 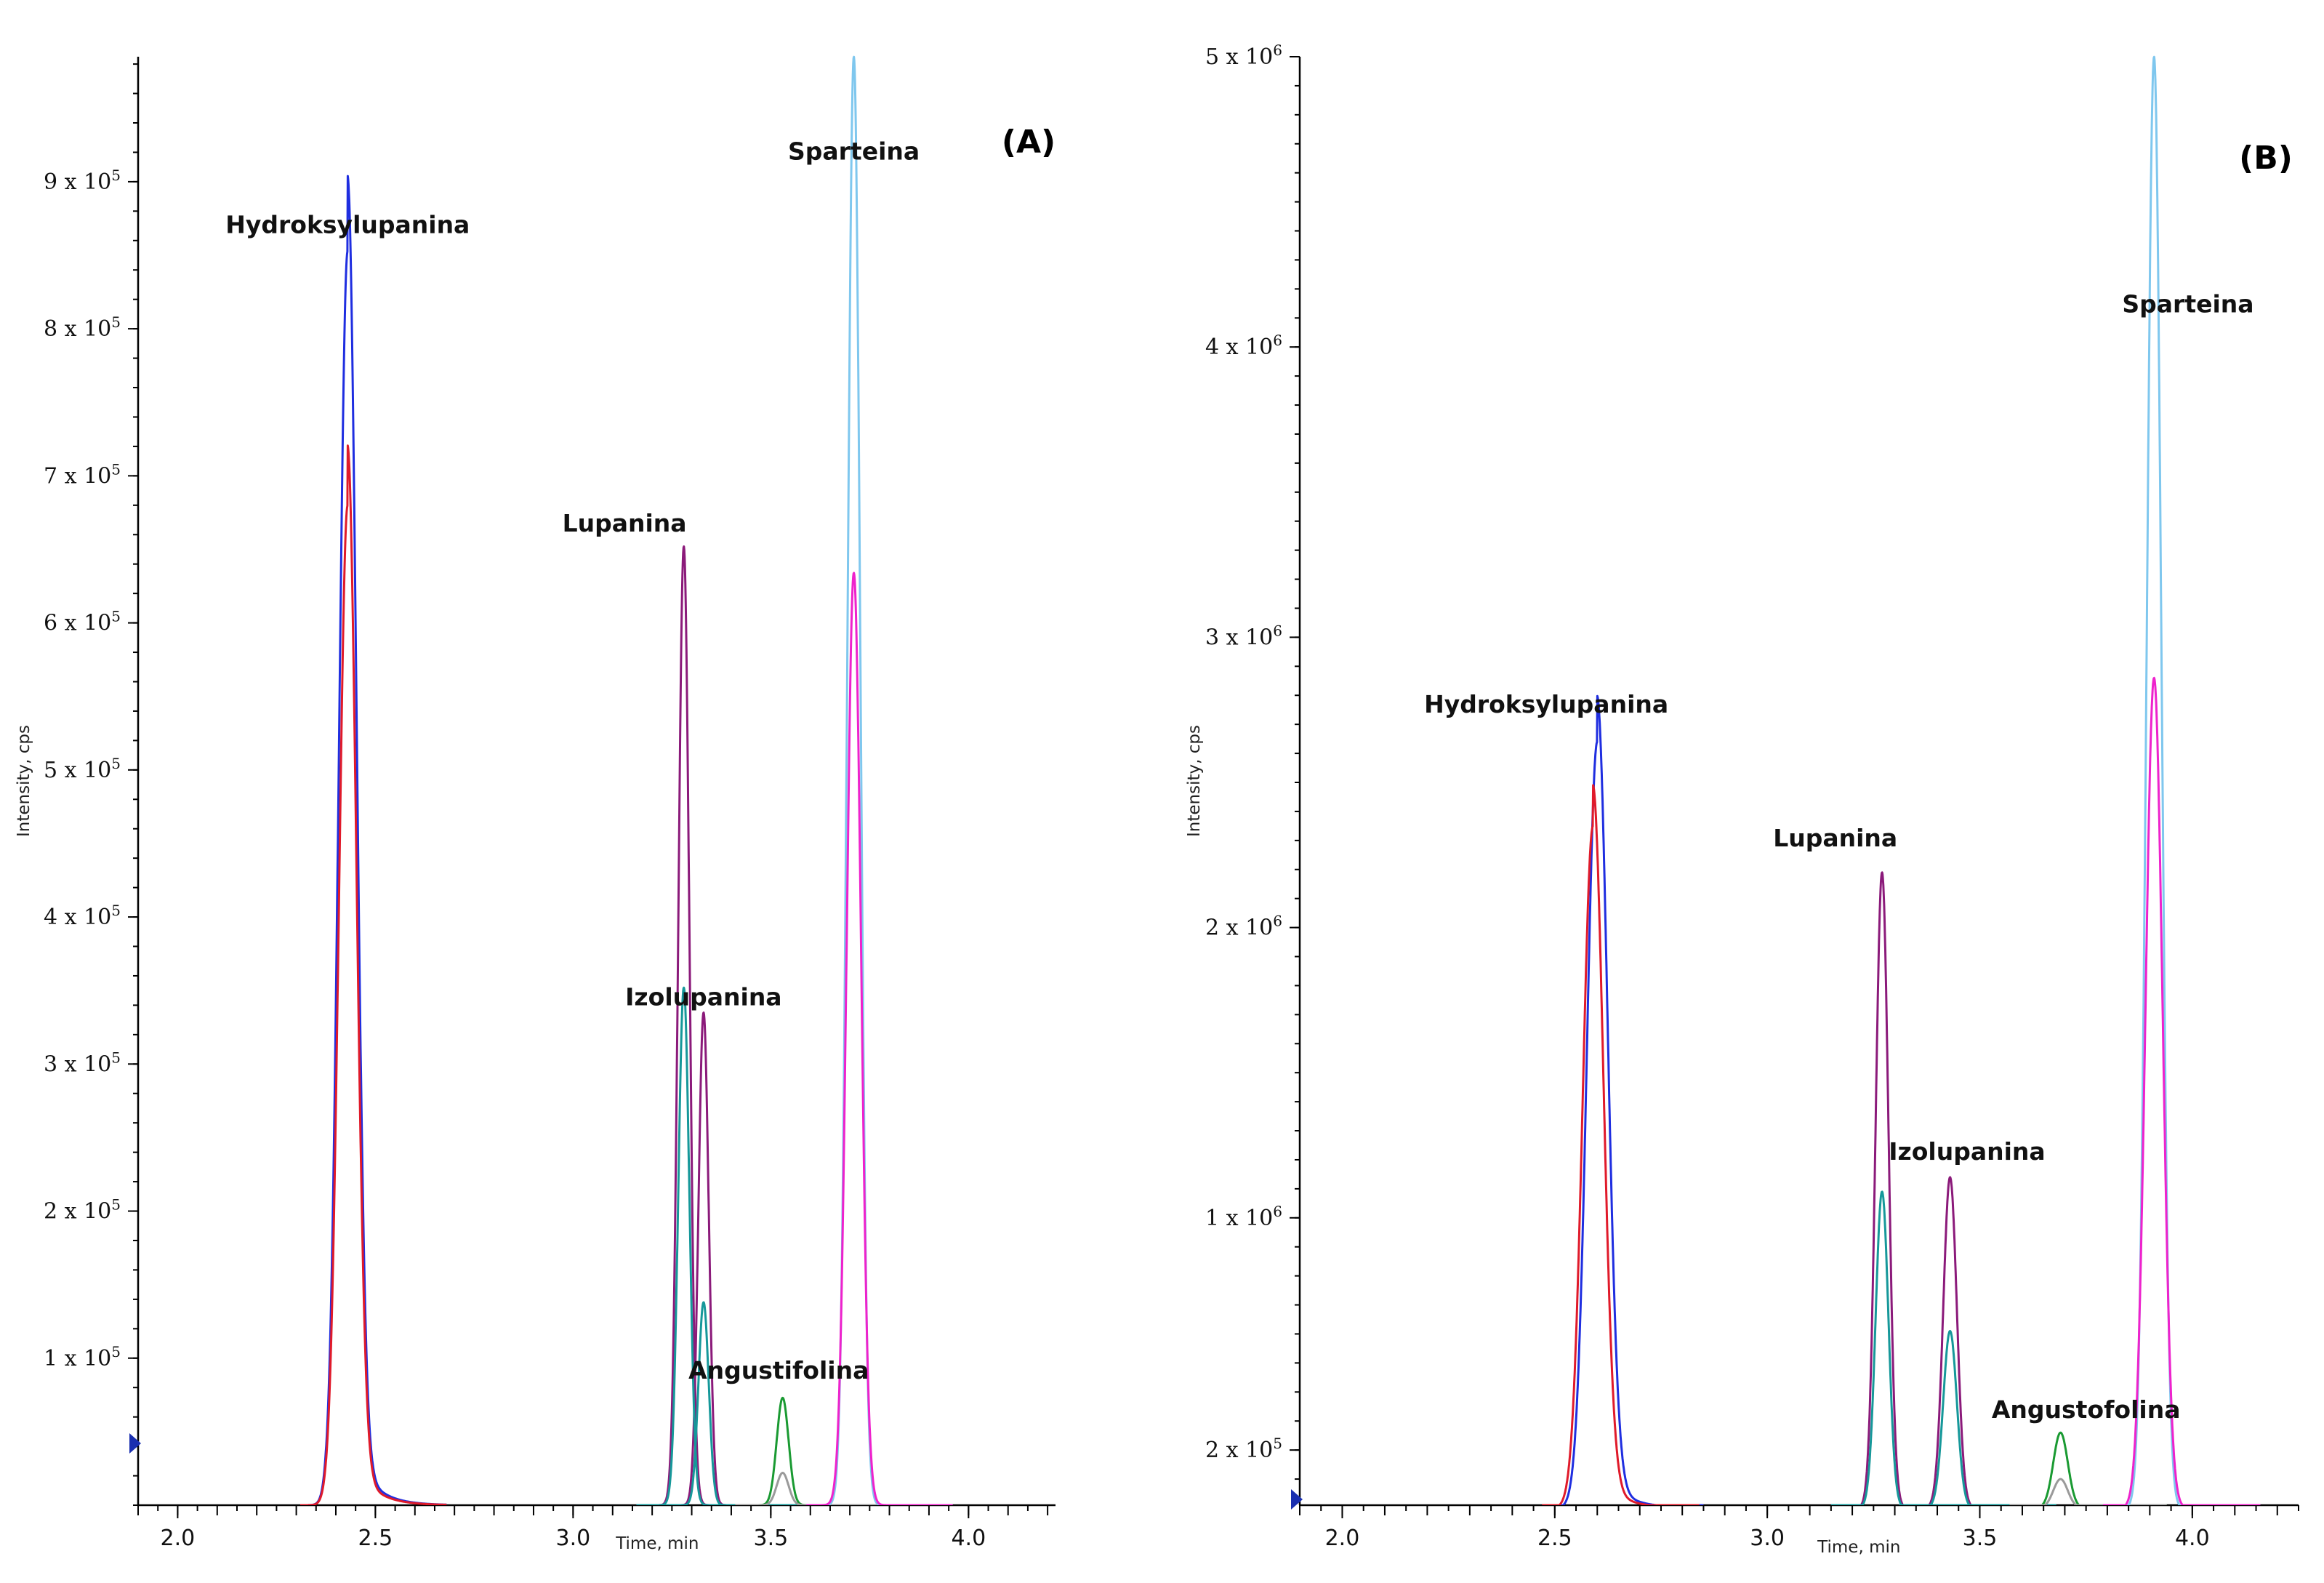 What do you see at coordinates (1029, 142) in the screenshot?
I see `panel-a-panel-label: (A)` at bounding box center [1029, 142].